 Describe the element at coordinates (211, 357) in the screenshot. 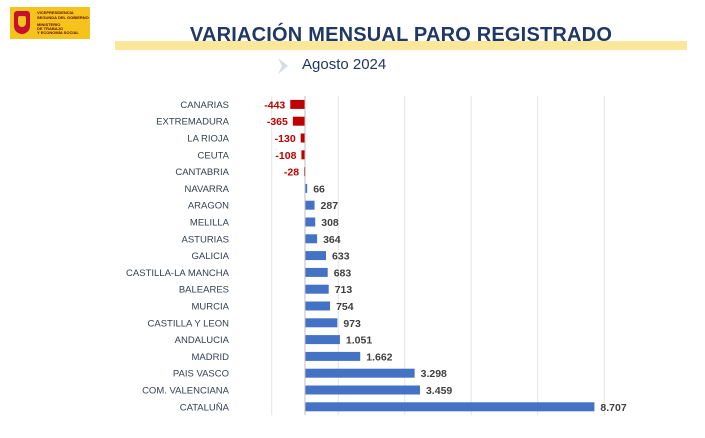

I see `category-label: MADRID` at that location.